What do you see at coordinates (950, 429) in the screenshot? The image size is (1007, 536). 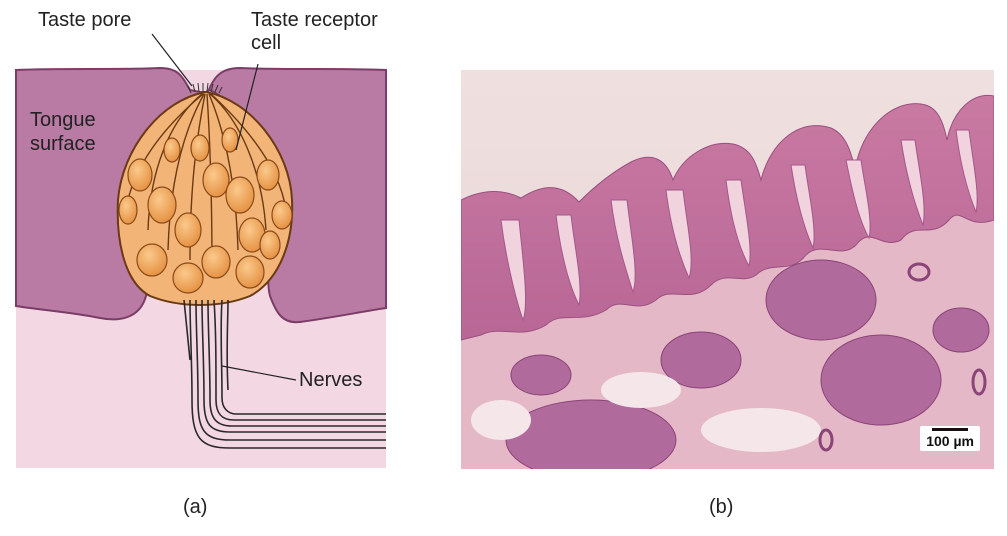 I see `scale-bar-line` at bounding box center [950, 429].